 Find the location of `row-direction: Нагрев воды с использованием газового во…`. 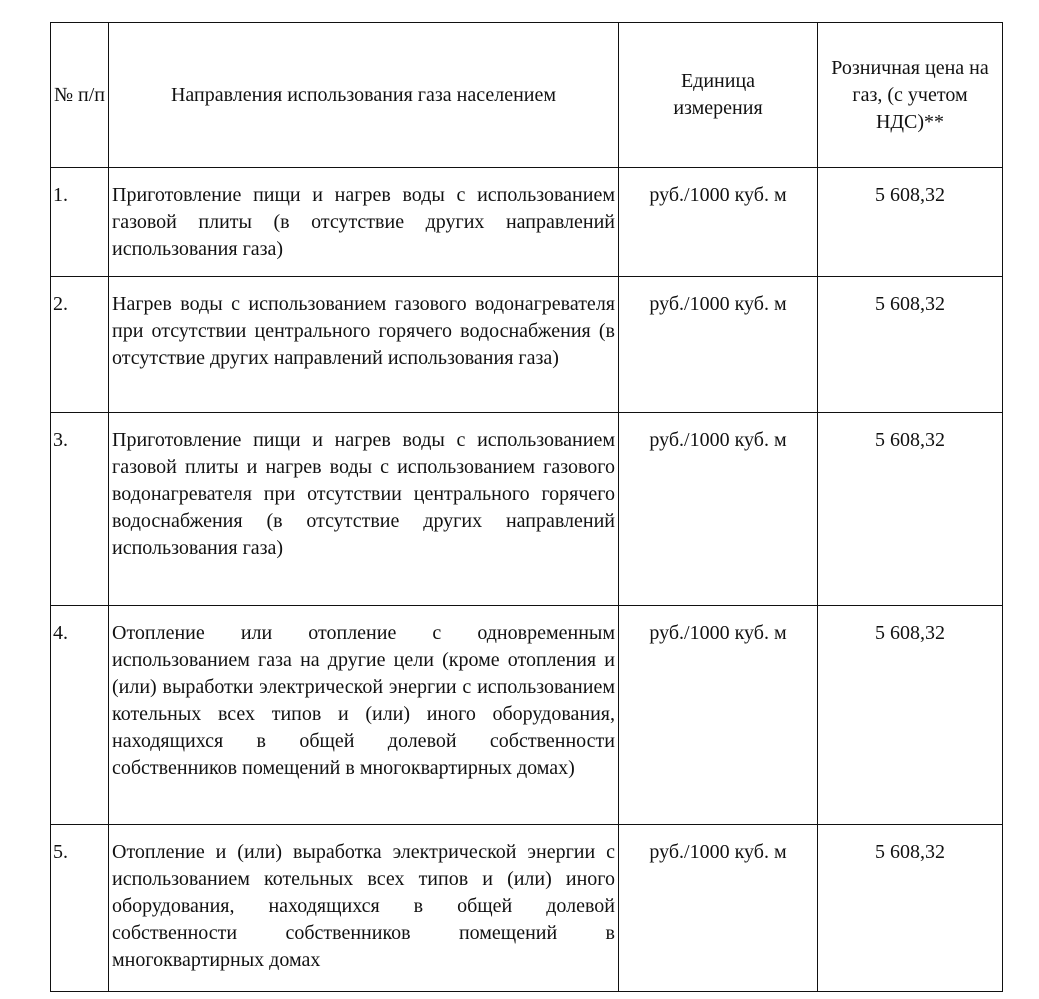

row-direction: Нагрев воды с использованием газового во… is located at coordinates (363, 344).